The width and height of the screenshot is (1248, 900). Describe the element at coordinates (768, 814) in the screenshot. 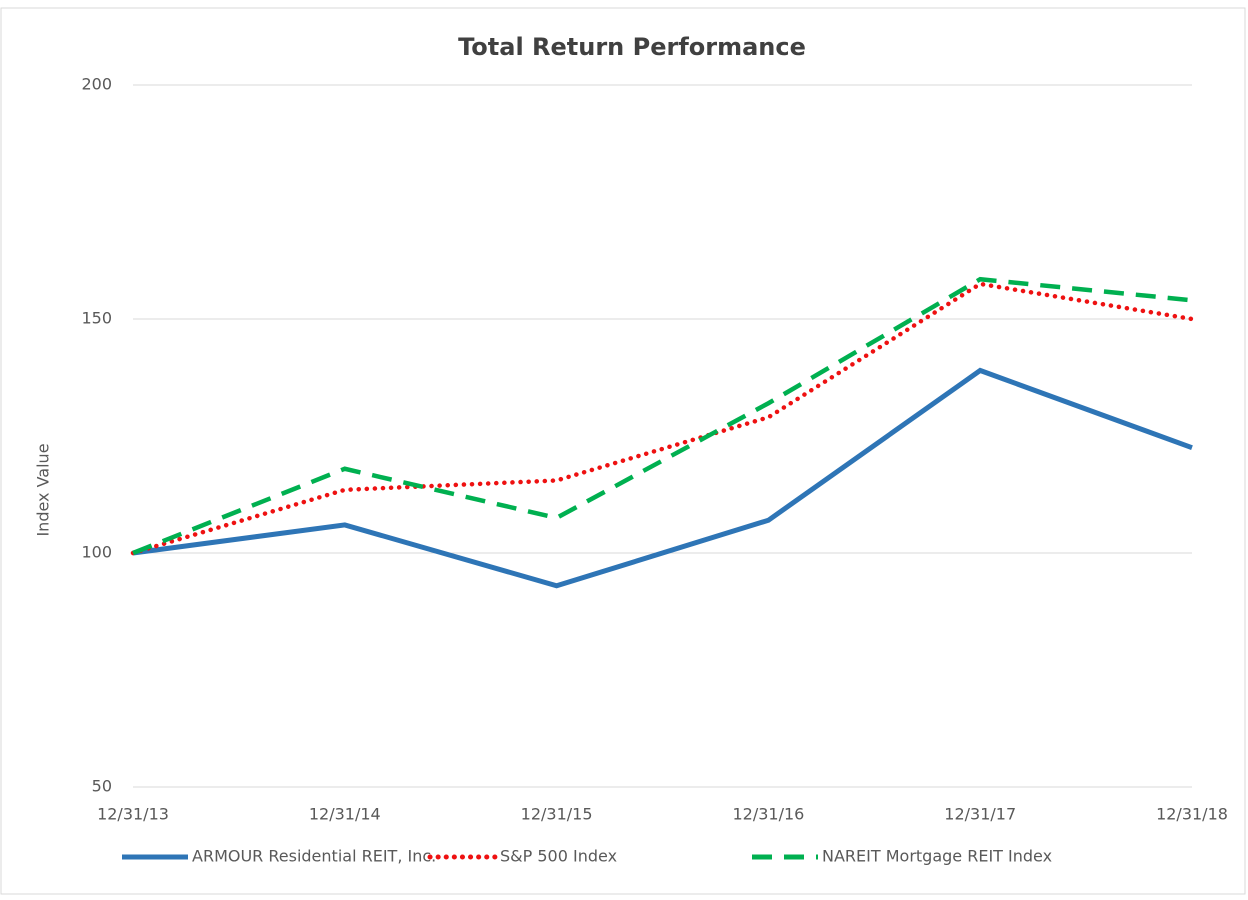

I see `x-tick-label: 12/31/16` at that location.